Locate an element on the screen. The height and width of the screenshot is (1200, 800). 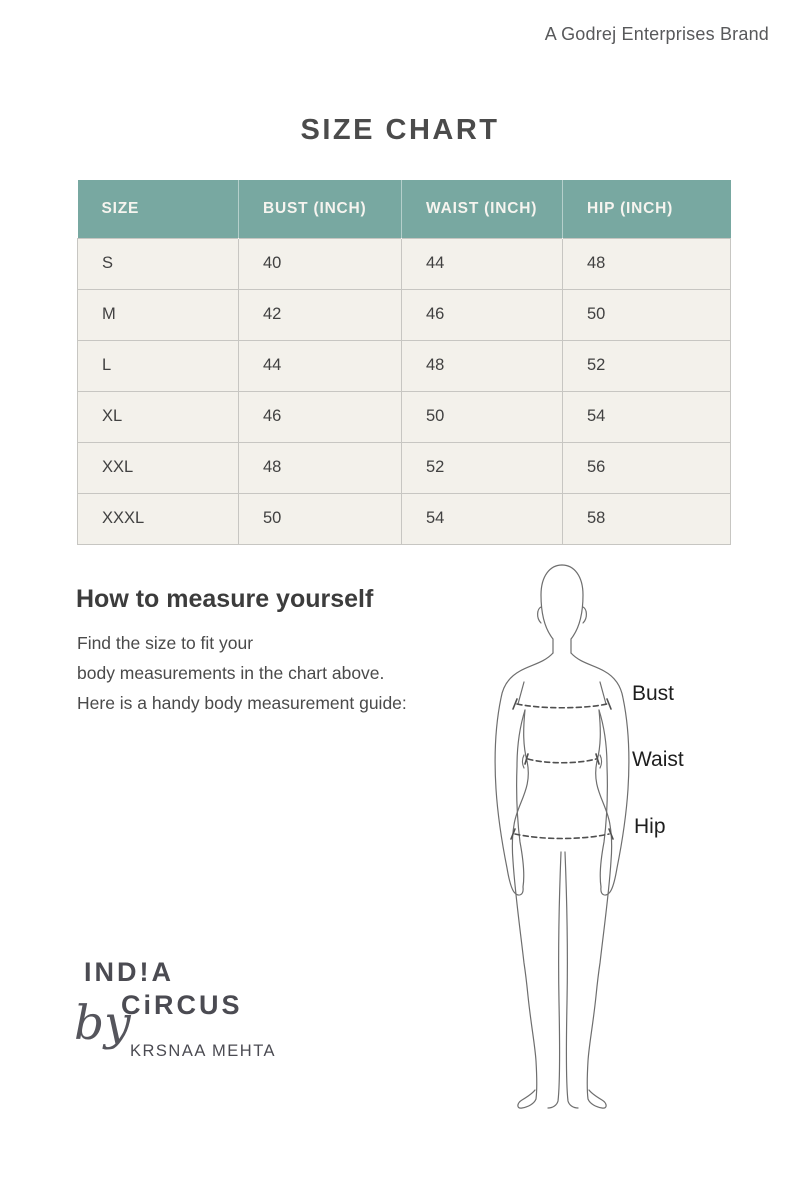
size-table-header-row: SIZE BUST (INCH) WAIST (INCH) HIP (INCH) is located at coordinates (404, 209).